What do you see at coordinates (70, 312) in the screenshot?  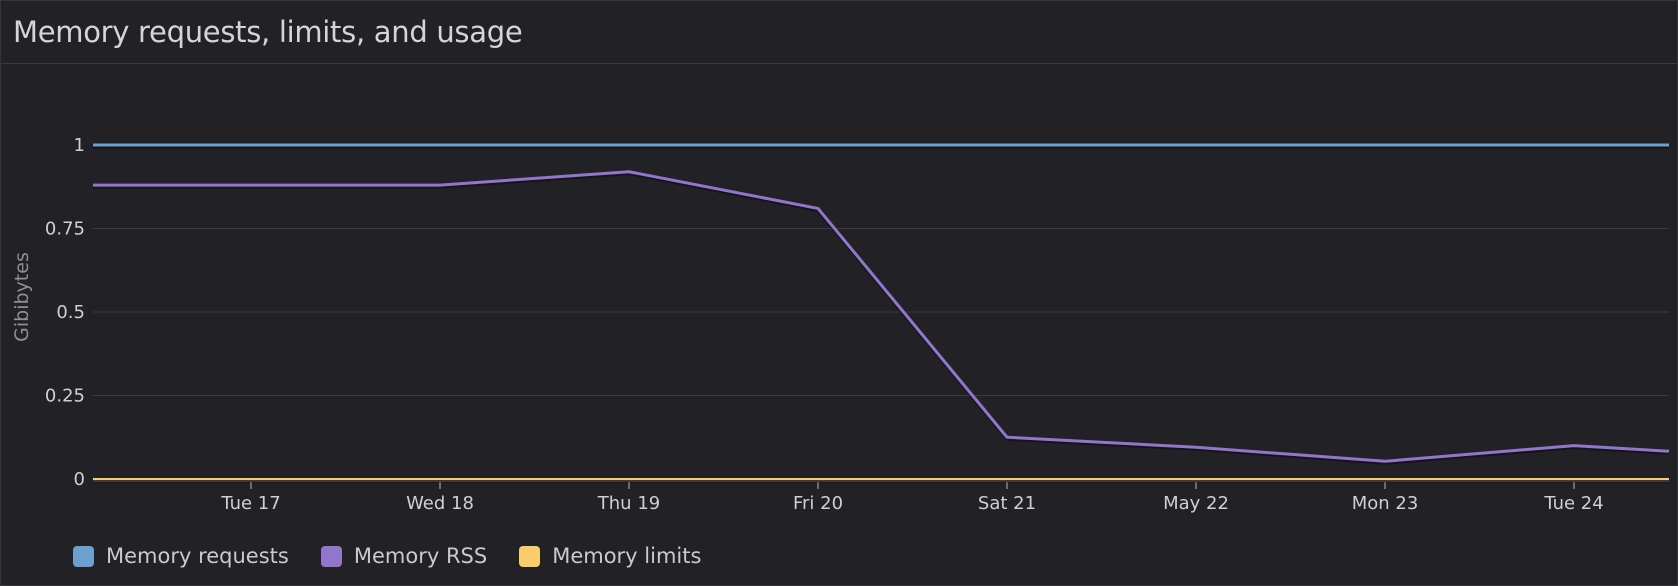 I see `y-tick-label: 0.5` at bounding box center [70, 312].